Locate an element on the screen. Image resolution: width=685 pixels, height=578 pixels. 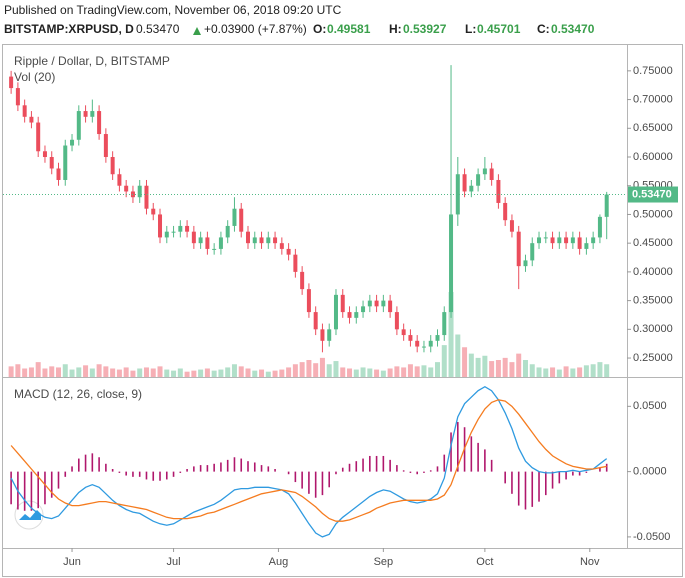
y-tick-label: 0.30000 is located at coordinates (653, 329).